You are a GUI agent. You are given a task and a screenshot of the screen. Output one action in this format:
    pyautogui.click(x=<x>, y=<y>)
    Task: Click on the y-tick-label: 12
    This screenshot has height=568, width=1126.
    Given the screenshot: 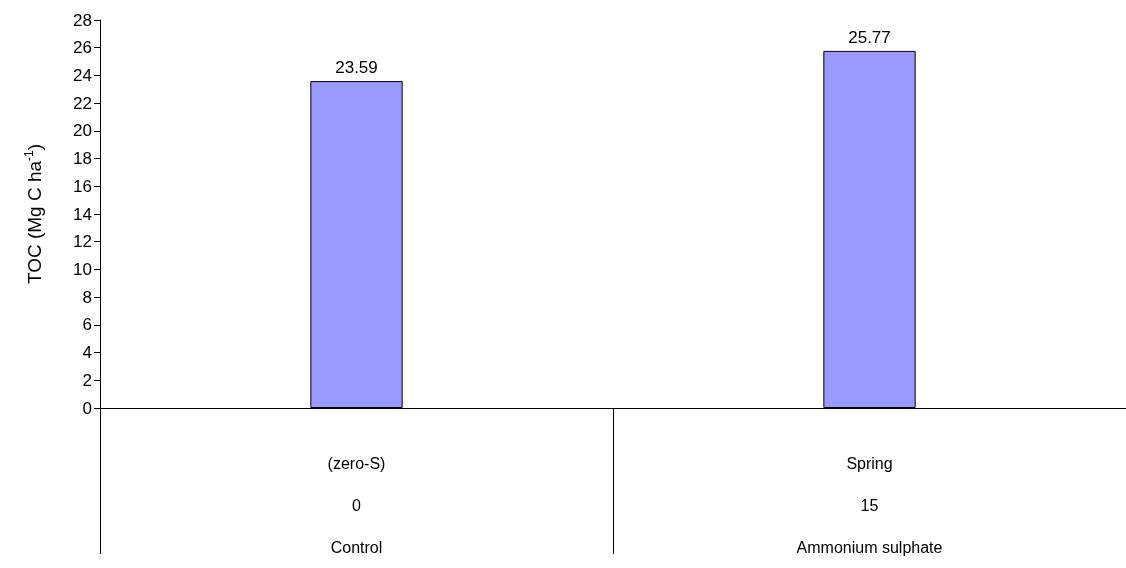 What is the action you would take?
    pyautogui.click(x=82, y=242)
    